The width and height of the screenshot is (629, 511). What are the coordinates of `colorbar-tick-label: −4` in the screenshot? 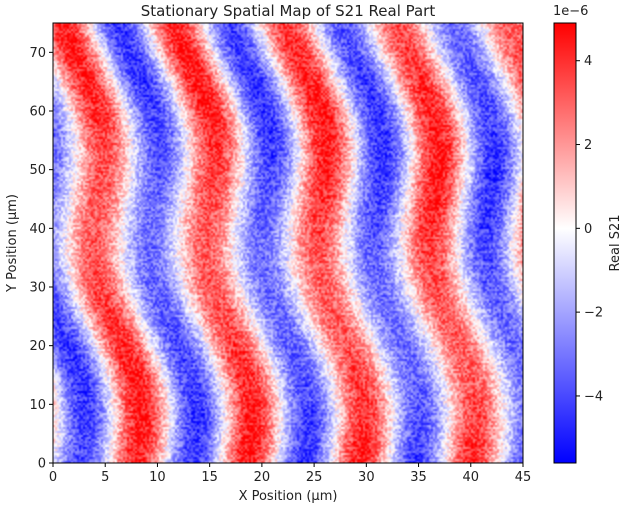 It's located at (593, 396).